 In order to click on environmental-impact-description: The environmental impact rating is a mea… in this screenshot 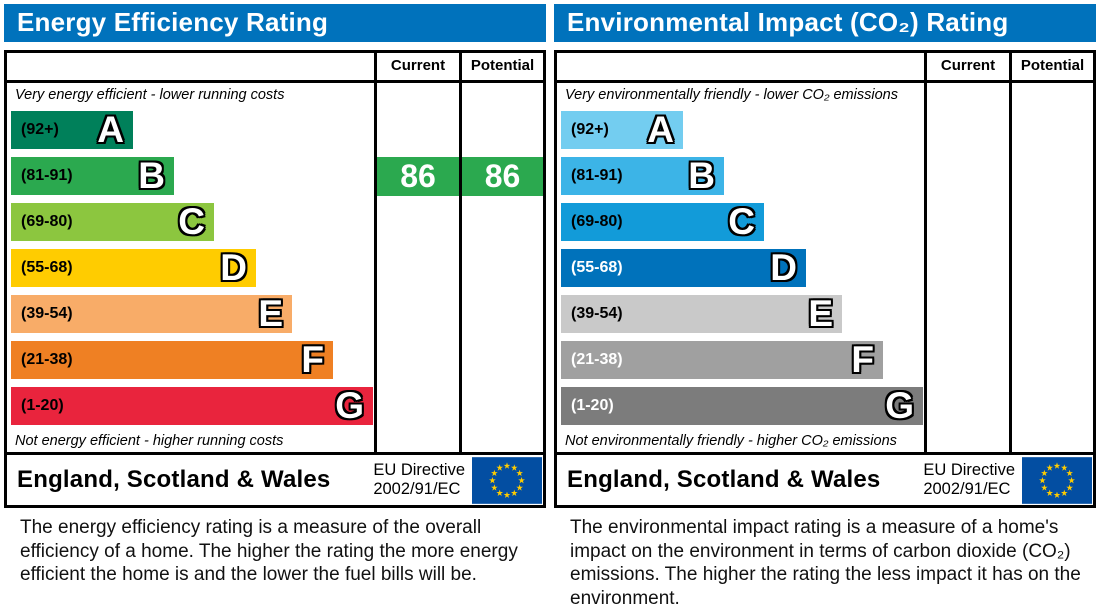, I will do `click(825, 563)`.